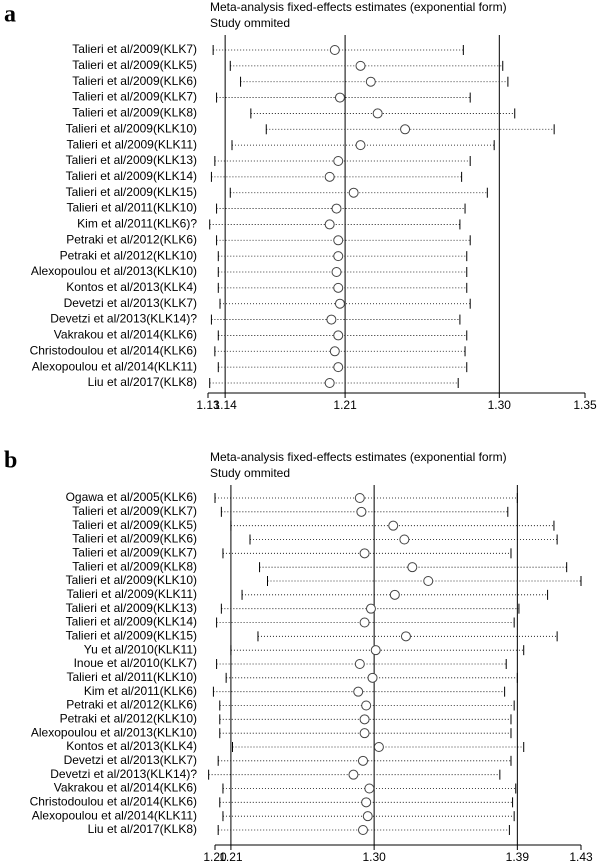 The height and width of the screenshot is (864, 598). What do you see at coordinates (215, 857) in the screenshot?
I see `x-tick-label: 1.20` at bounding box center [215, 857].